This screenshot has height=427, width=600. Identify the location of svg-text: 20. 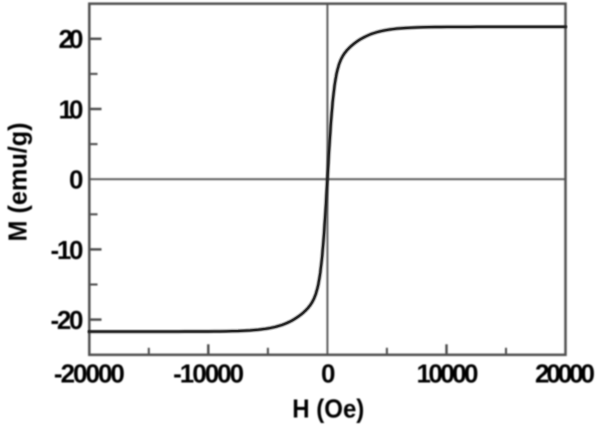
(71, 39).